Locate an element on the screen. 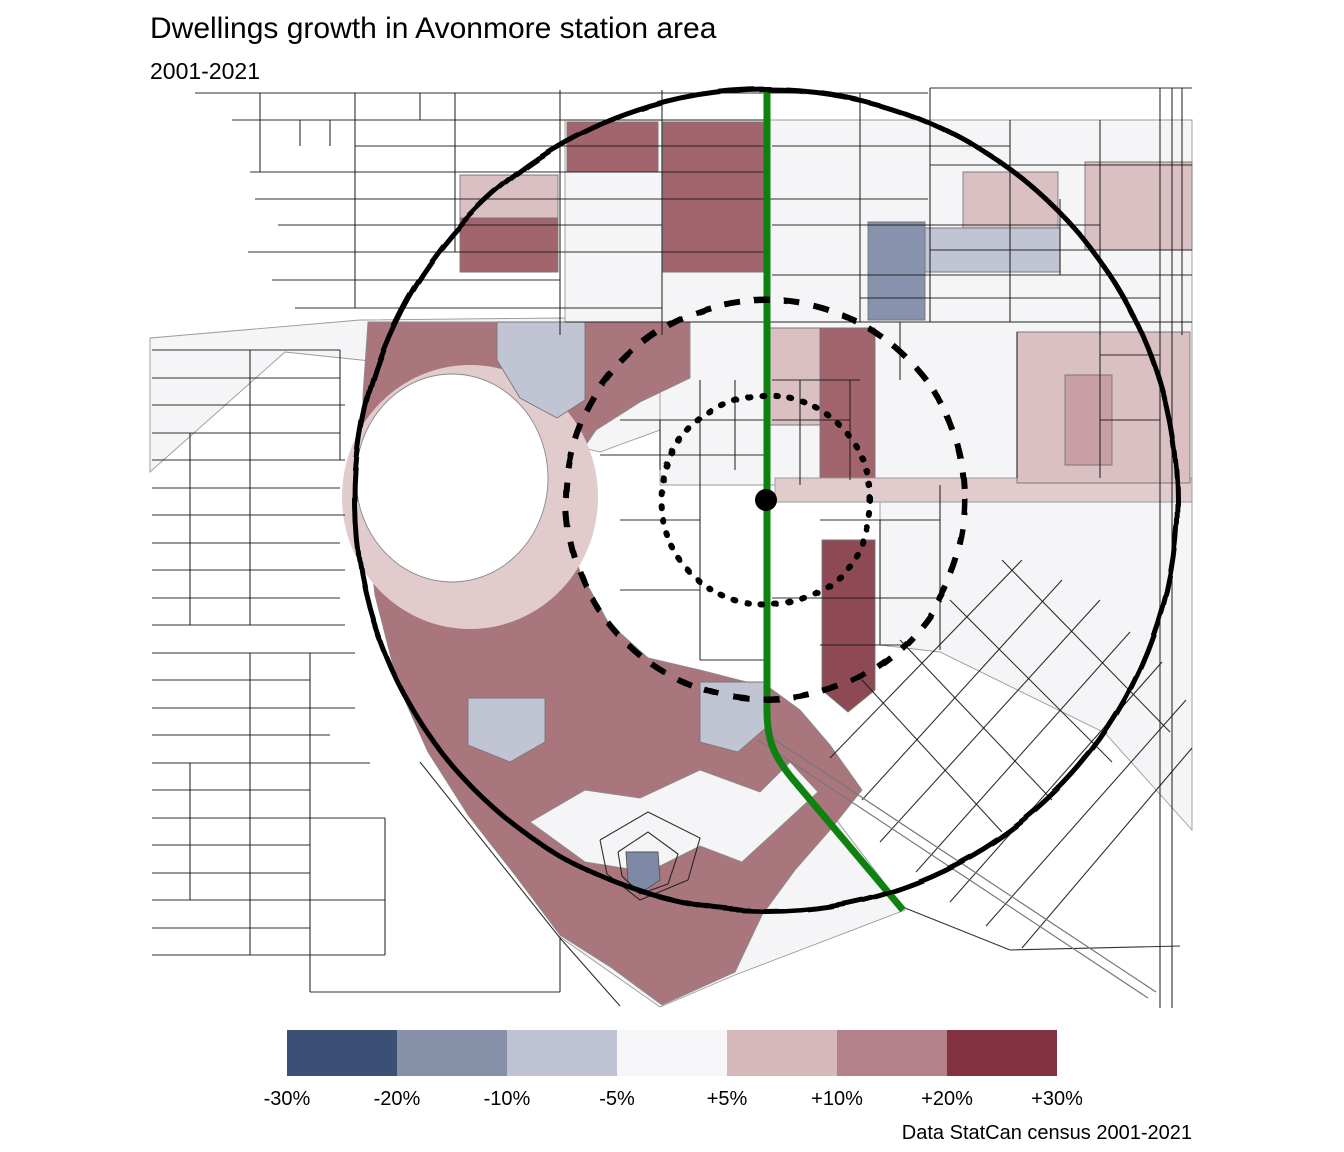 The height and width of the screenshot is (1152, 1344). transit-line-layer is located at coordinates (834, 500).